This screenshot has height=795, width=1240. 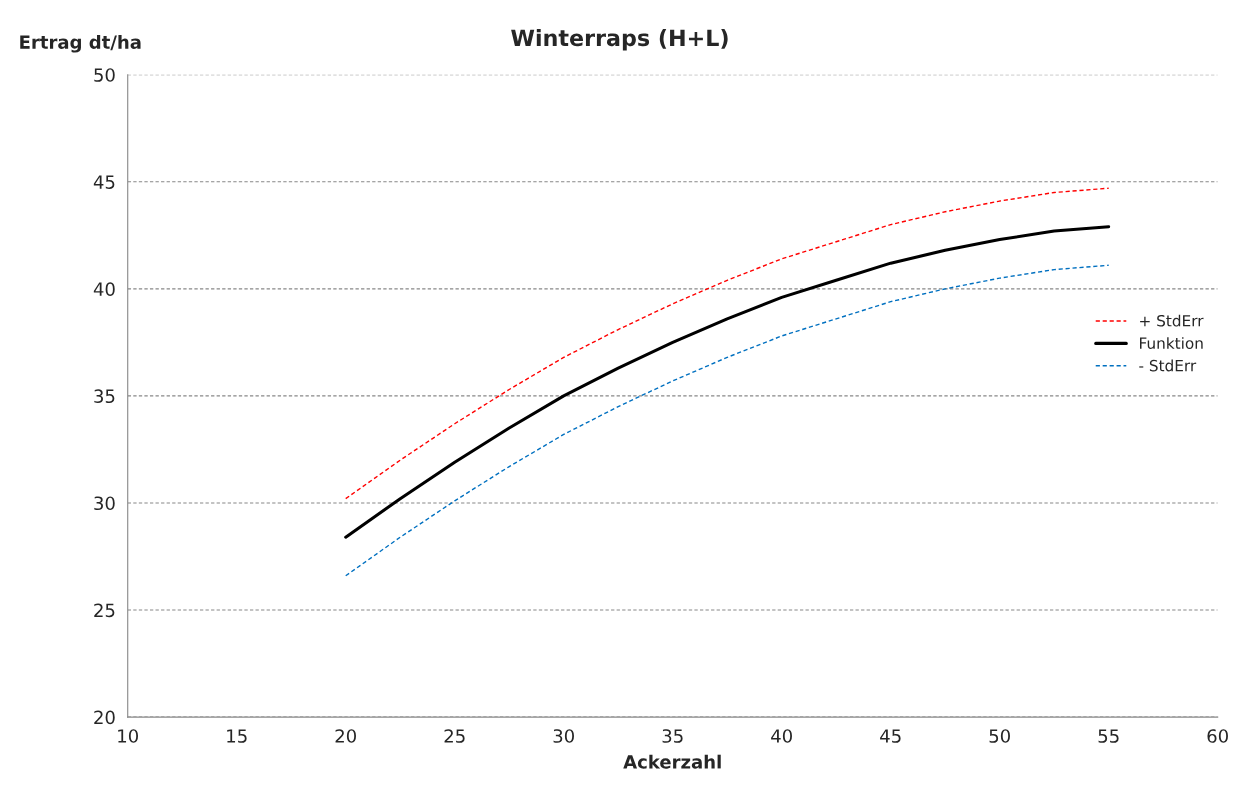 What do you see at coordinates (104, 717) in the screenshot?
I see `y-tick-label: 20` at bounding box center [104, 717].